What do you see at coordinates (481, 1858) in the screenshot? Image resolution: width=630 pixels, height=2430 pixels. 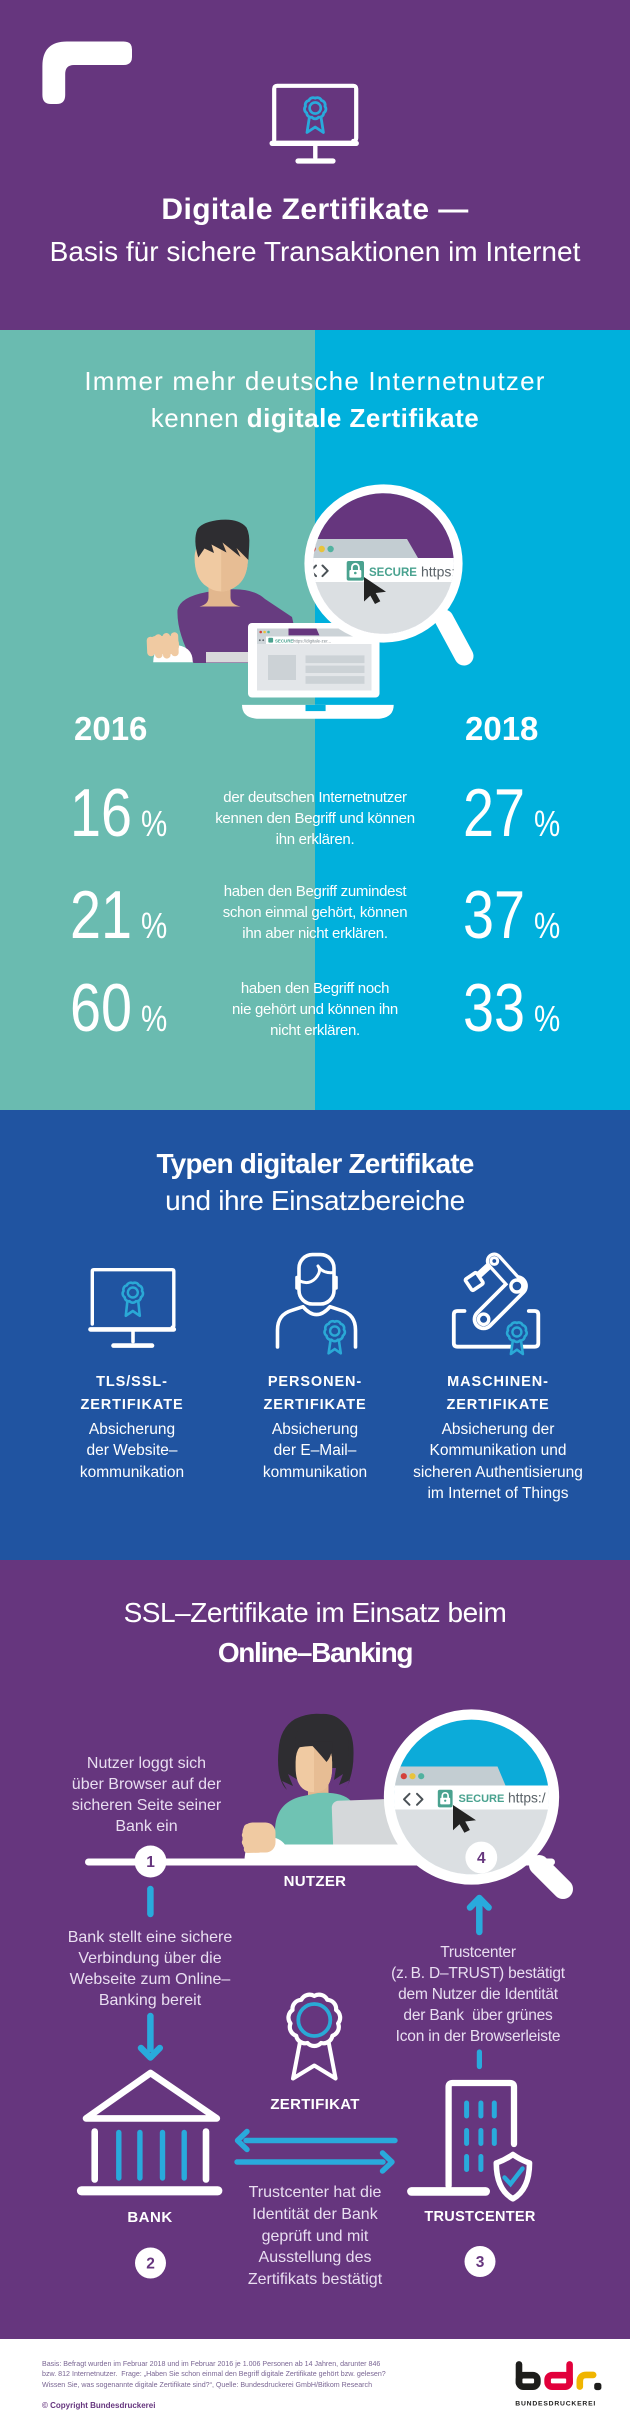 I see `svg-text: 4` at bounding box center [481, 1858].